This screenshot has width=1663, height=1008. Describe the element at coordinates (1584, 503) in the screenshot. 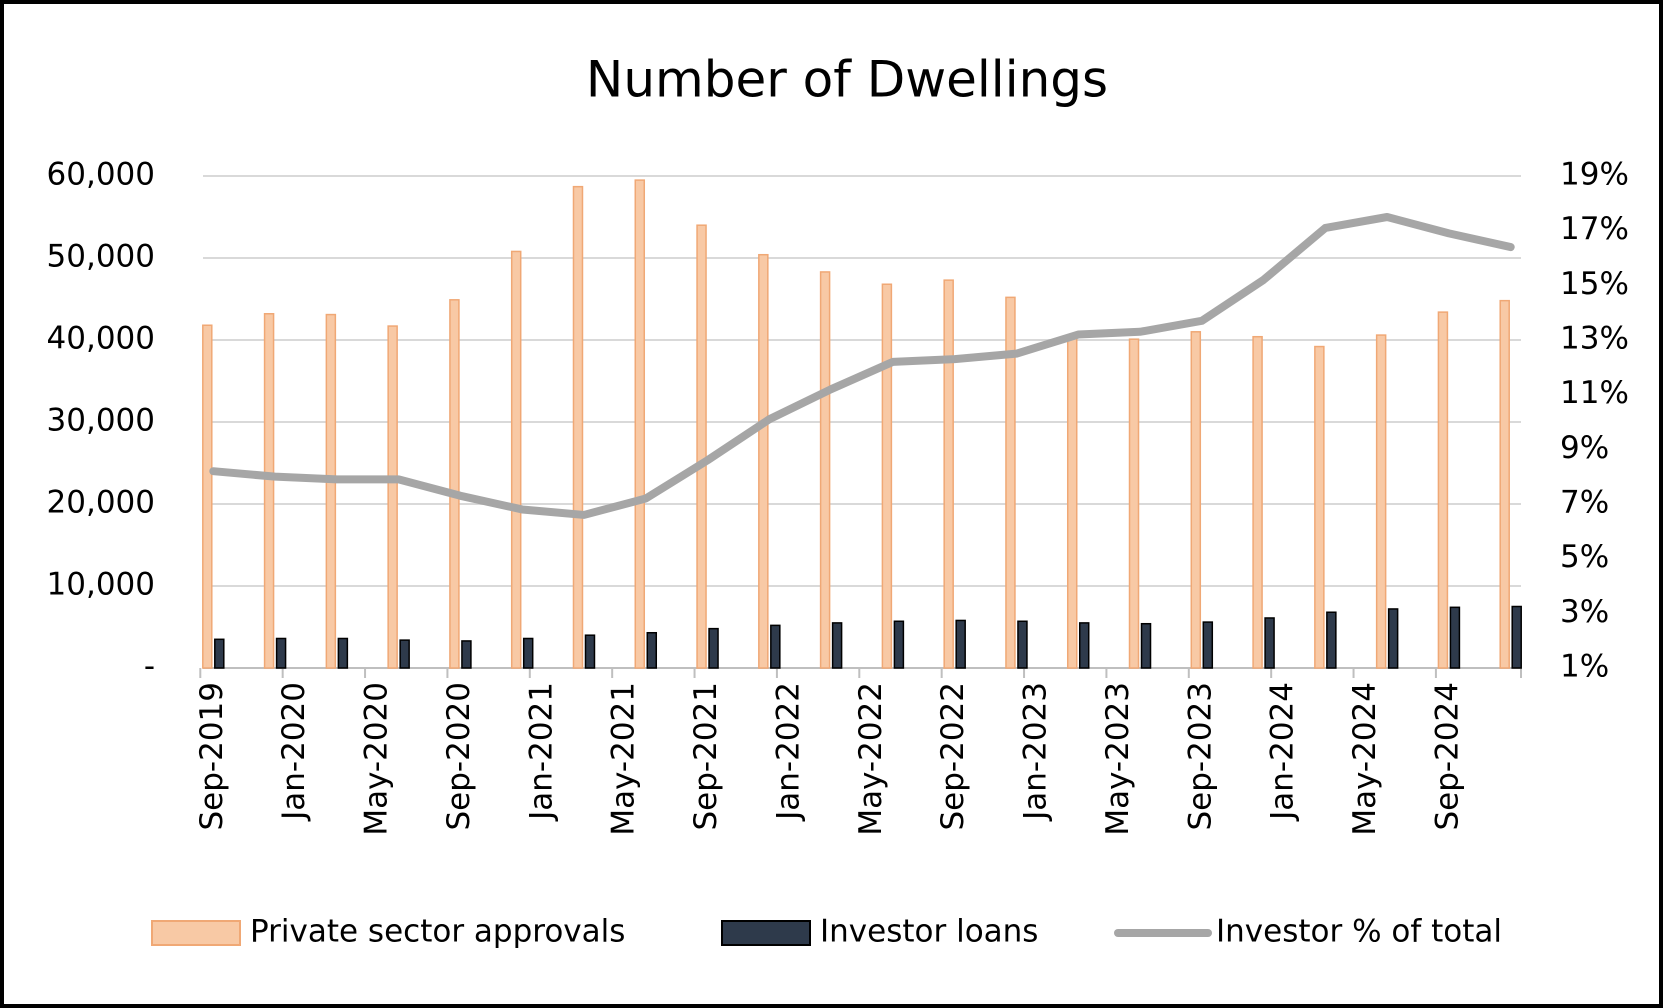

I see `y2-tick-label: 7%` at that location.